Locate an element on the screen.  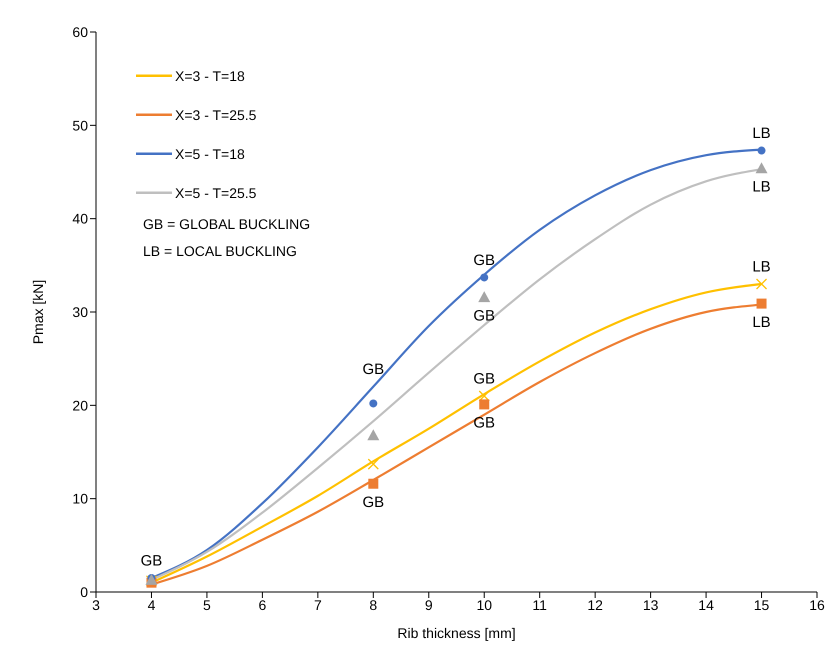
x-tick-label: 9 is located at coordinates (428, 604).